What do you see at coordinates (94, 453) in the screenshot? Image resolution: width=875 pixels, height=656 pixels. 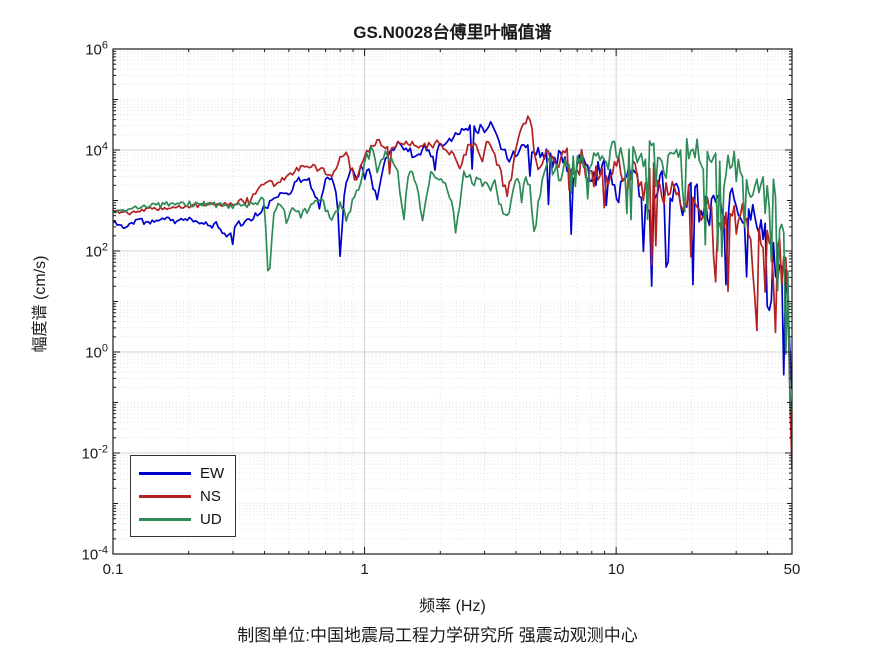 I see `y-tick-label: 10⁻²` at bounding box center [94, 453].